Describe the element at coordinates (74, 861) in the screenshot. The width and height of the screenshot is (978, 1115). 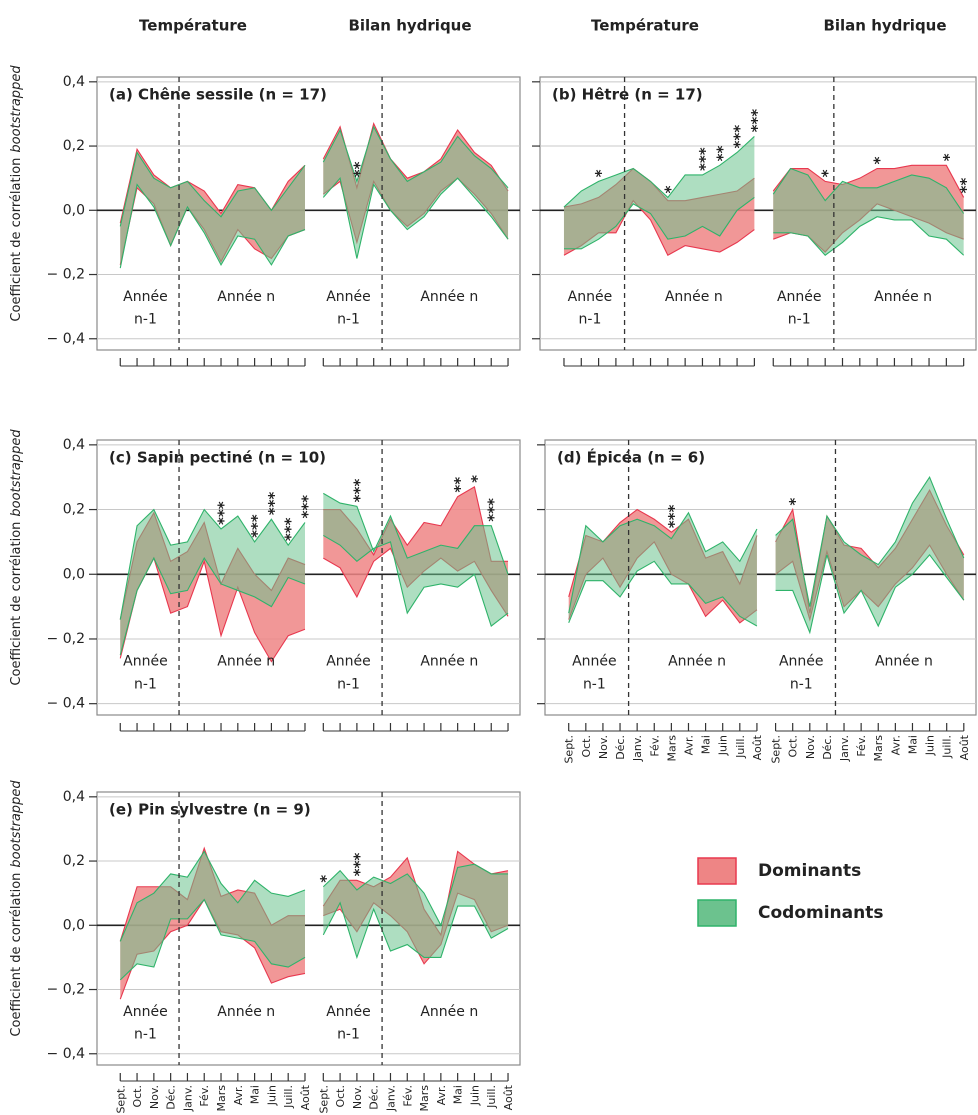
I see `y-tick-label: 0,2` at that location.